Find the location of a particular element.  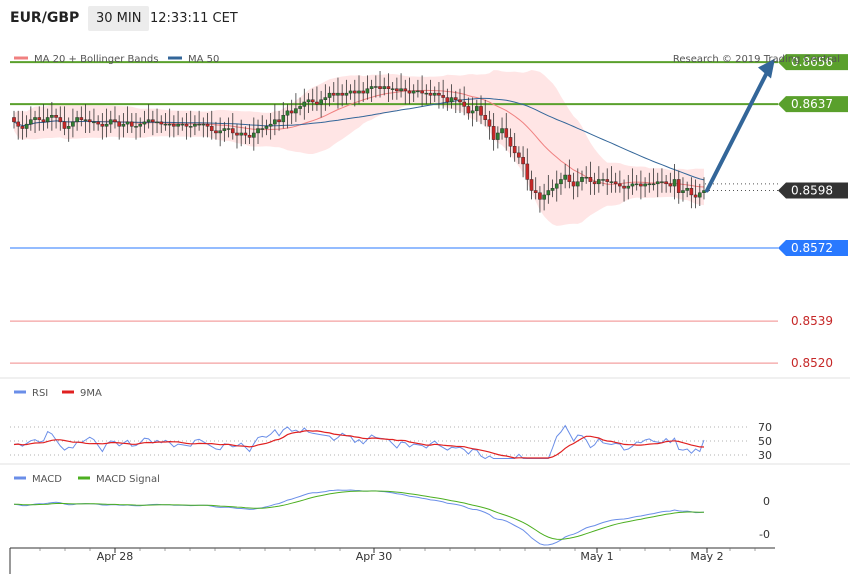

price-label-0.8572: 0.8572 is located at coordinates (812, 248).